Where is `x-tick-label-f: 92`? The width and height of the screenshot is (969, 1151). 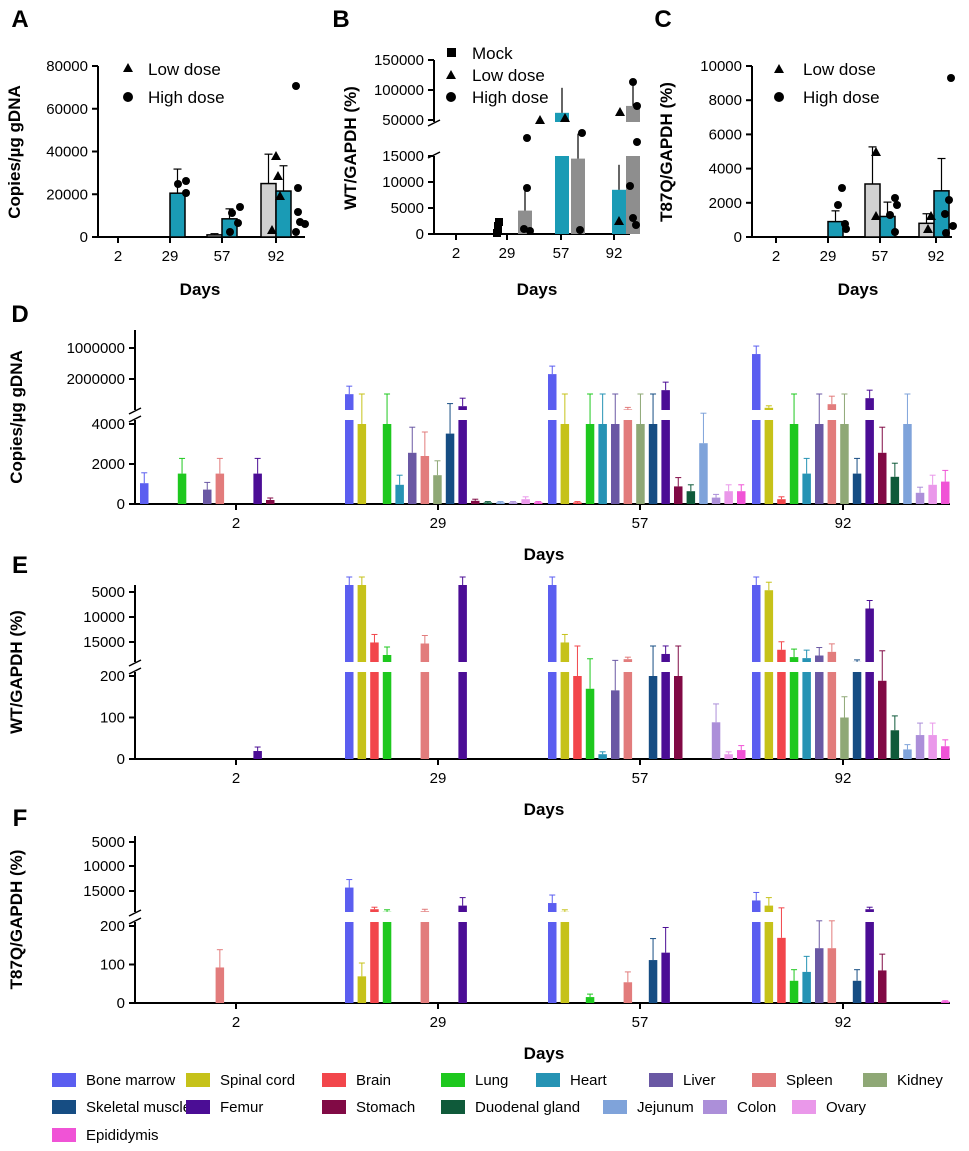 x-tick-label-f: 92 is located at coordinates (843, 1022).